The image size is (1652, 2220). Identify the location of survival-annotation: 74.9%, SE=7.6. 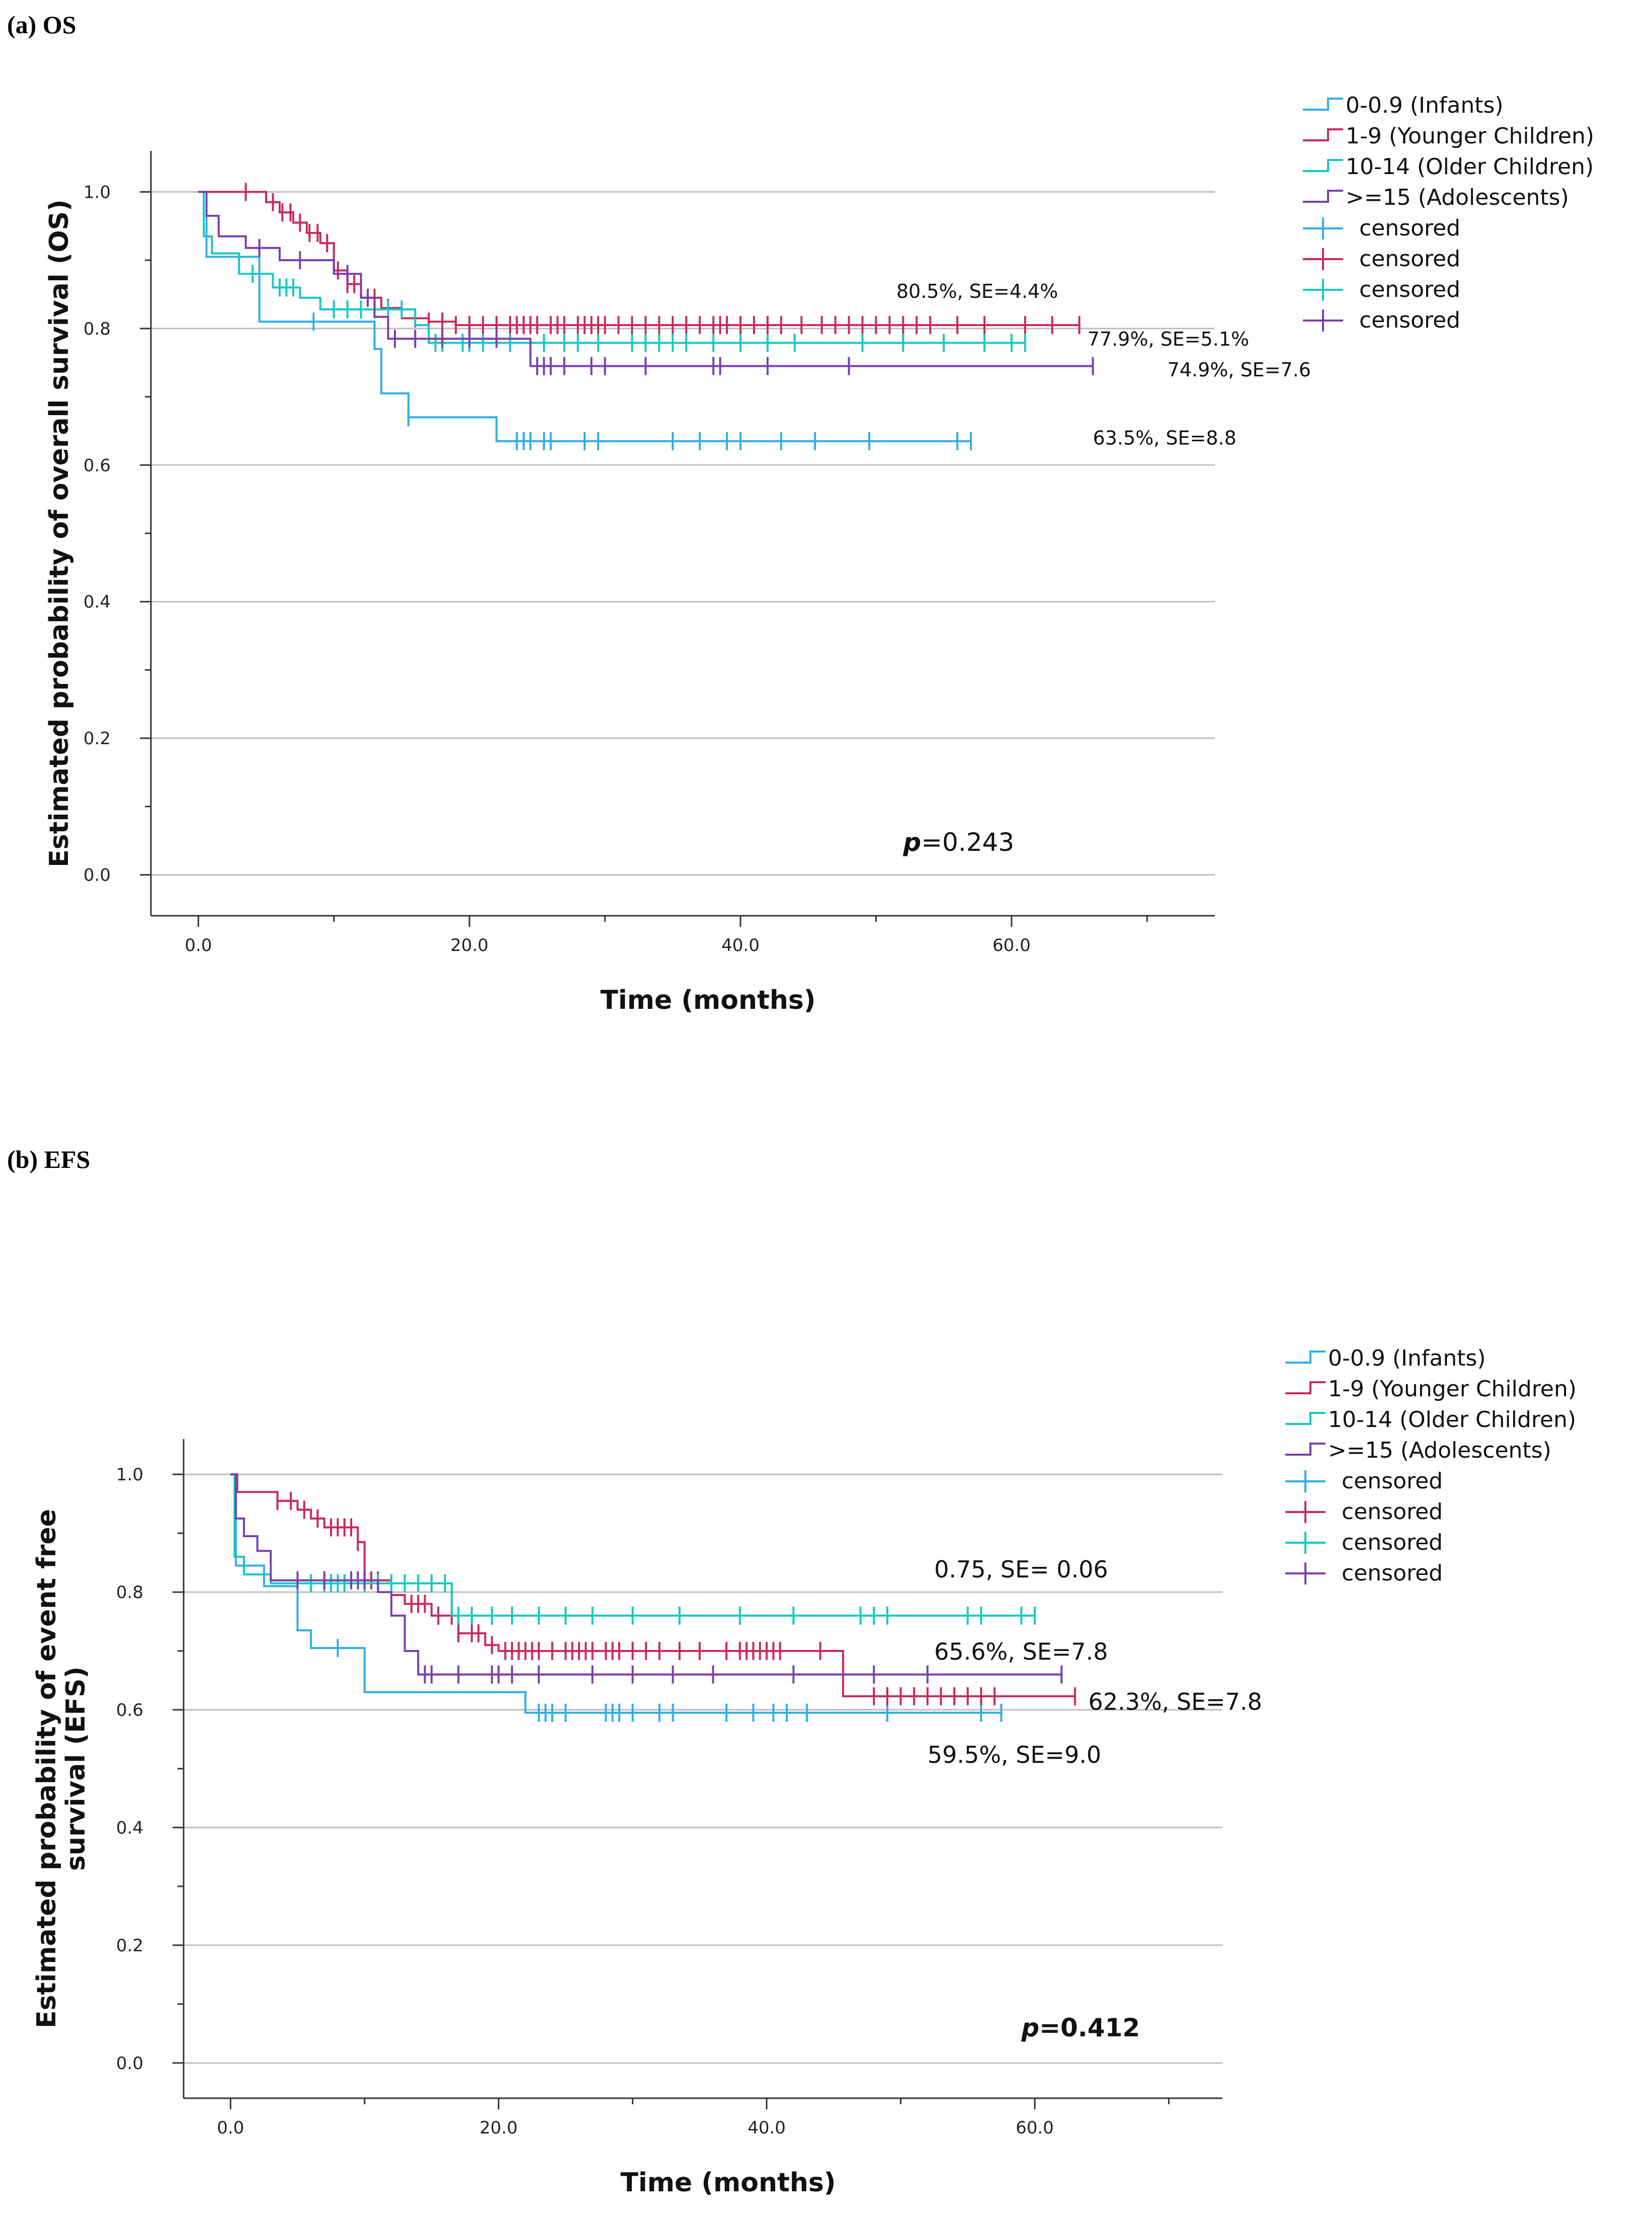
(1239, 370).